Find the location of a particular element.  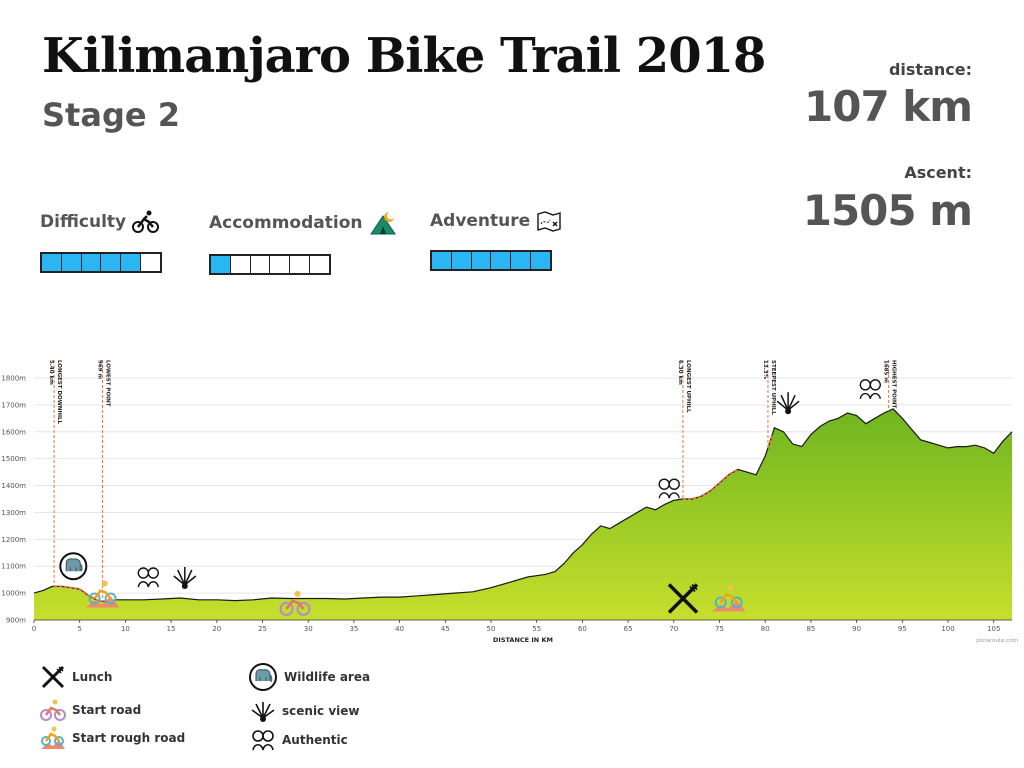

x-axis-label: DISTANCE IN KM is located at coordinates (523, 640).